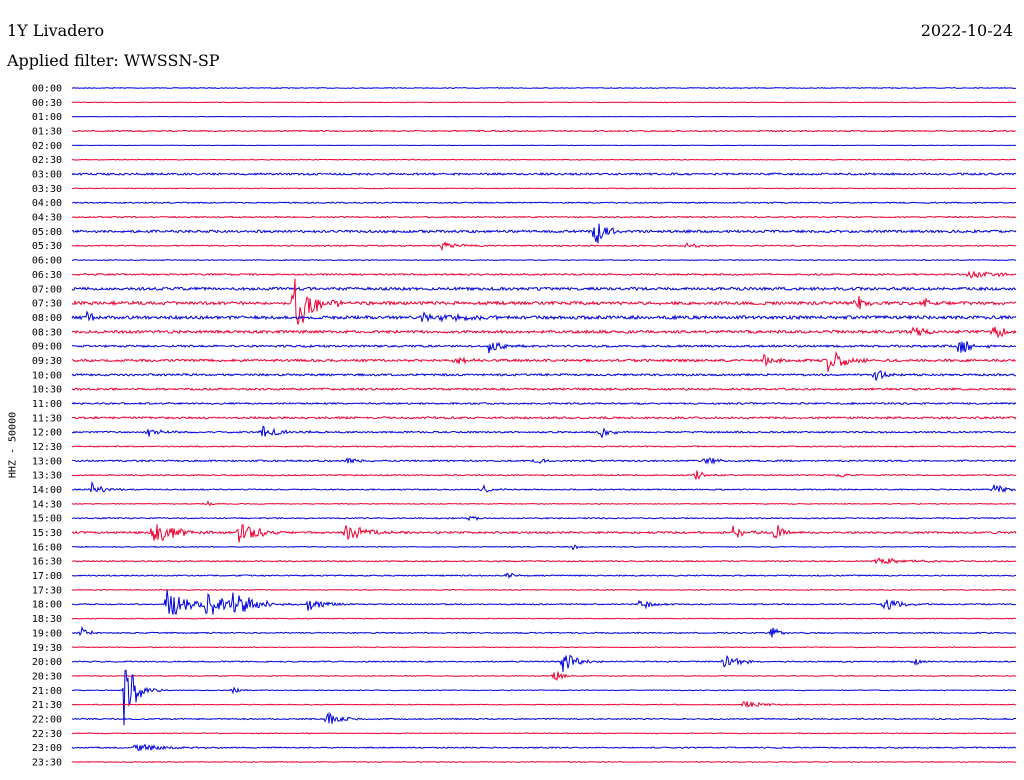 This screenshot has height=780, width=1024. Describe the element at coordinates (47, 390) in the screenshot. I see `time-tick-label: 10:30` at that location.